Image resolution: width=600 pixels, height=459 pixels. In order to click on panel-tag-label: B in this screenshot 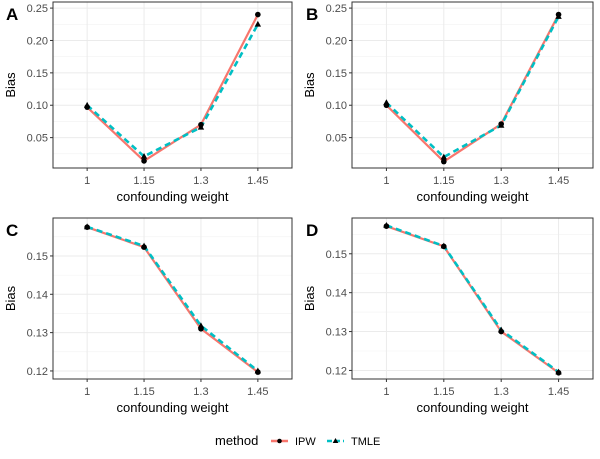, I will do `click(312, 14)`.